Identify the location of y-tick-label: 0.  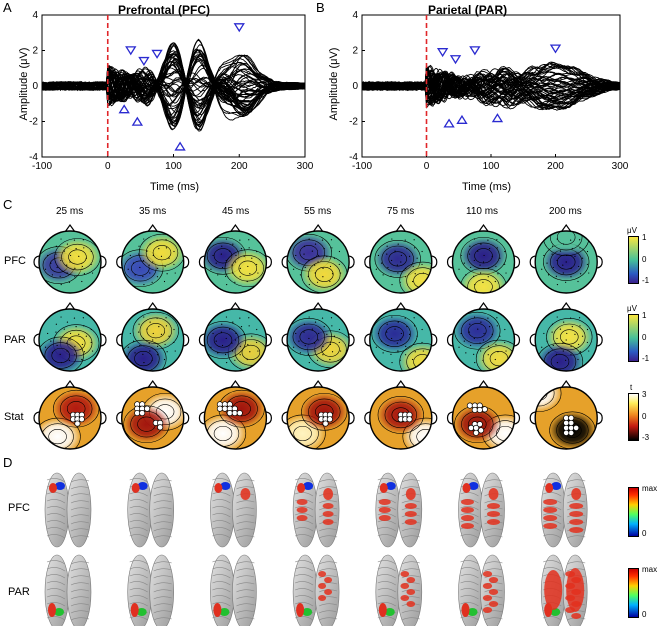
(35, 86).